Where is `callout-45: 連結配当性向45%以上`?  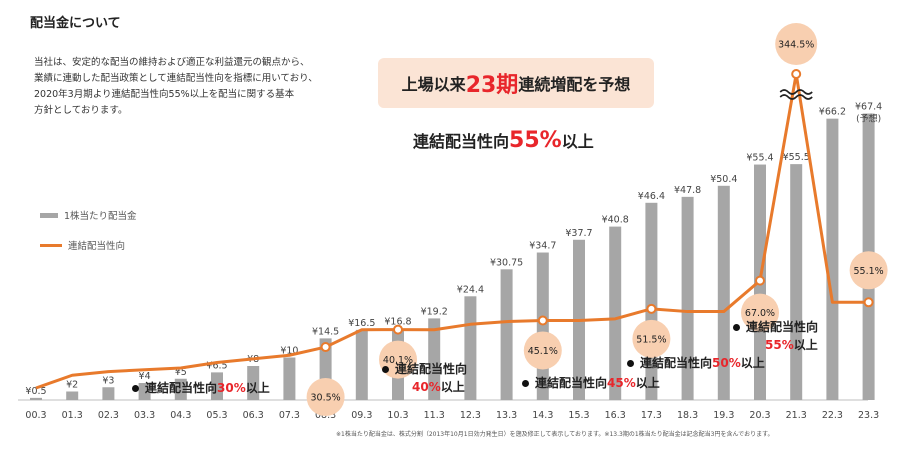
callout-45: 連結配当性向45%以上 is located at coordinates (591, 383).